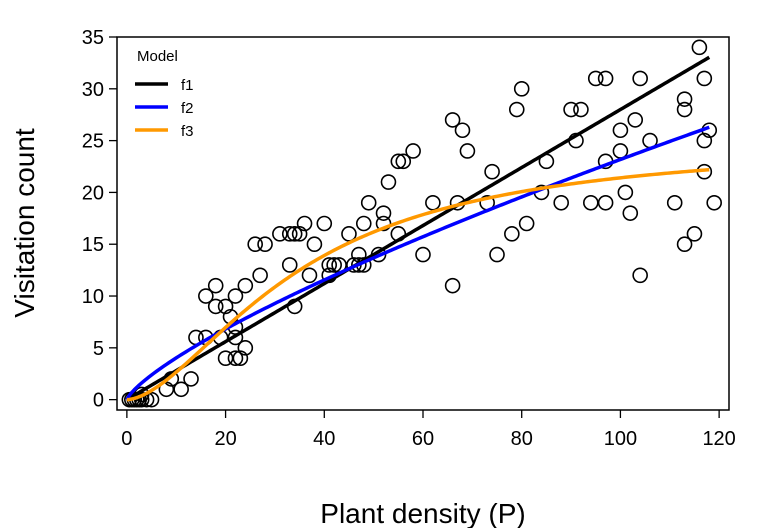 The image size is (768, 528). I want to click on legend-title: Model, so click(157, 56).